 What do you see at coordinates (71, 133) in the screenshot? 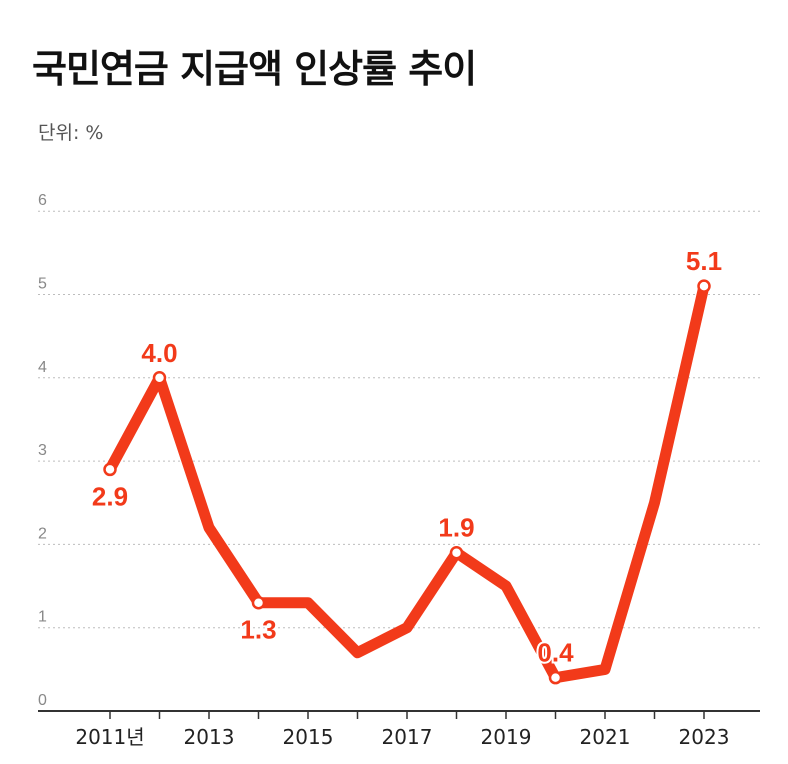
I see `unit-label: 단위: %` at bounding box center [71, 133].